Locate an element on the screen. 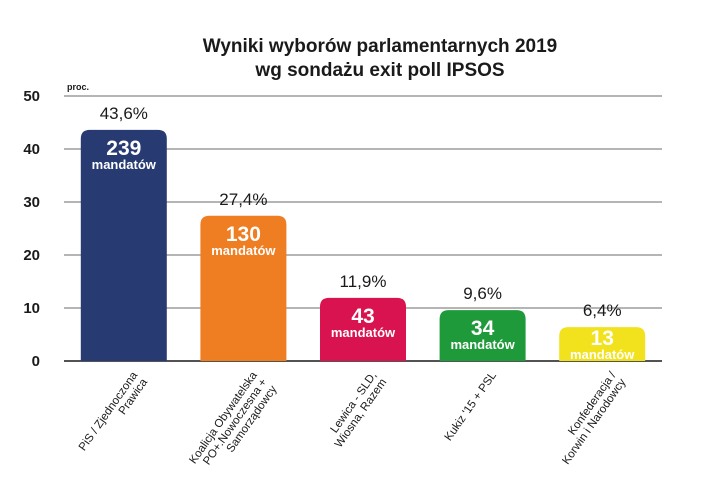 The height and width of the screenshot is (500, 720). seats-count: 34 is located at coordinates (483, 328).